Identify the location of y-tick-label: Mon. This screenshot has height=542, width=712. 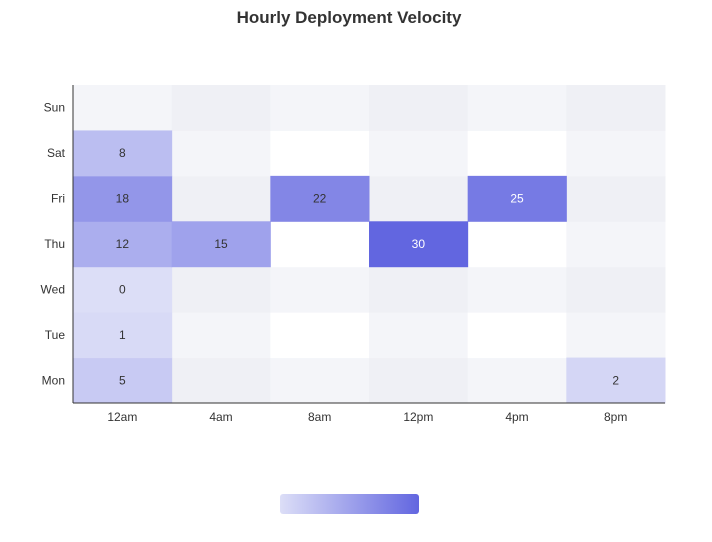
(53, 380).